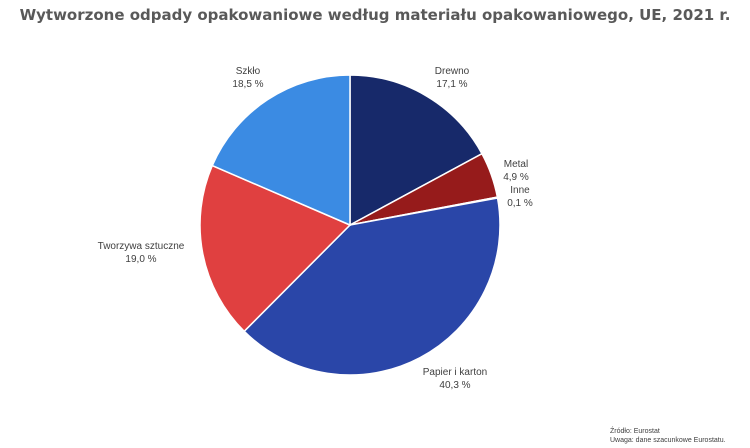  I want to click on slice-name-label: Inne, so click(520, 190).